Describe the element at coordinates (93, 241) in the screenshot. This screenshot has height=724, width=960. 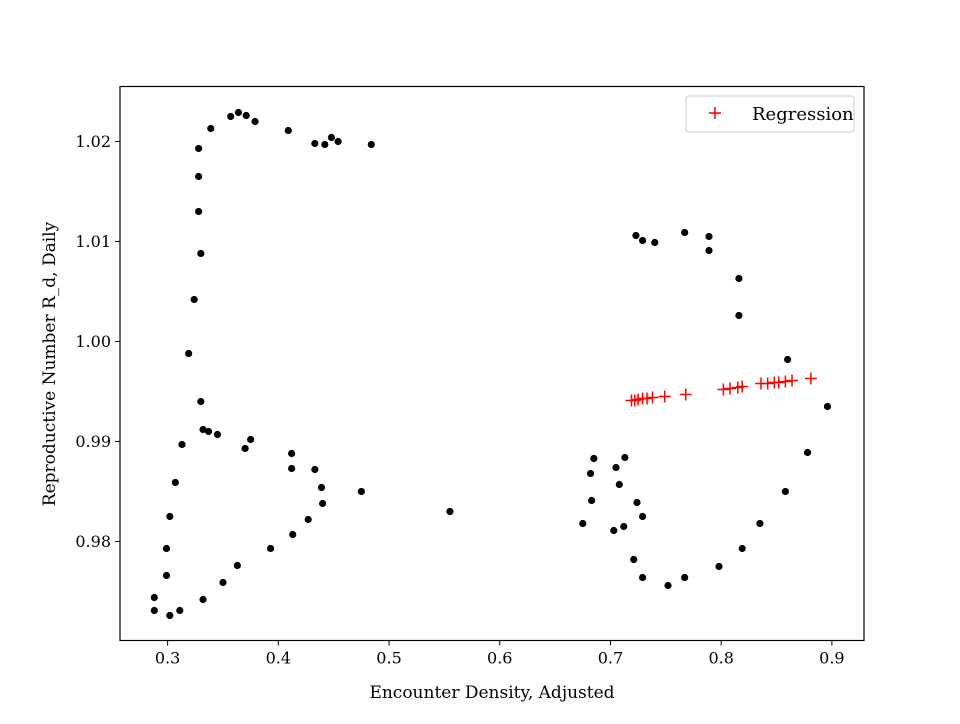
I see `y-tick-label: 1.01` at that location.